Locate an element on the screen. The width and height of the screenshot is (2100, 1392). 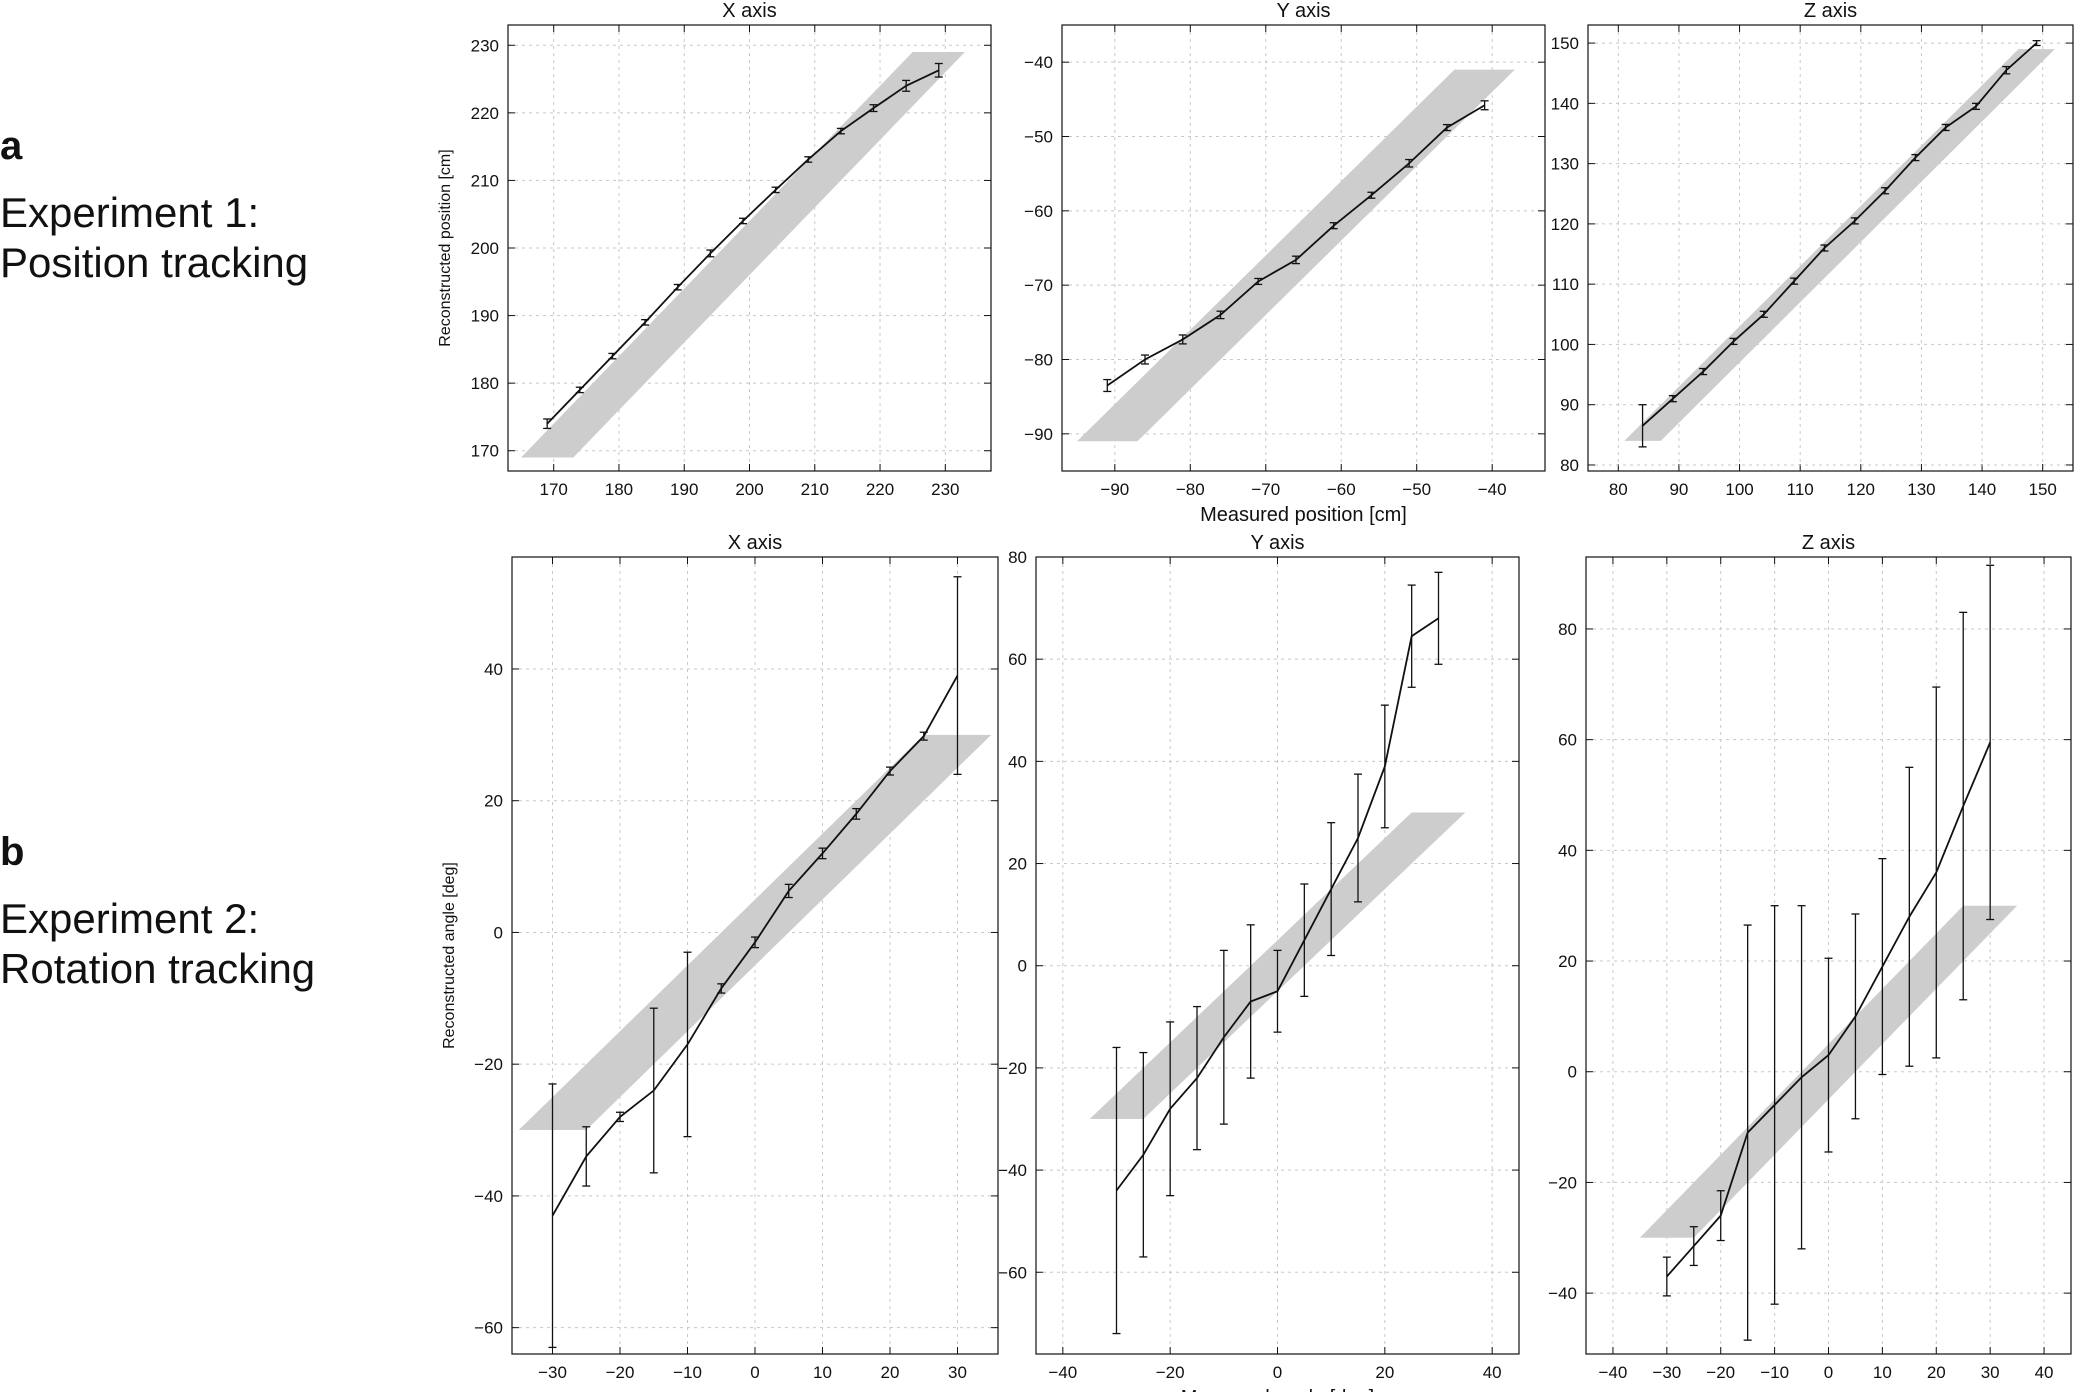
y-tick-label: 200 is located at coordinates (485, 248).